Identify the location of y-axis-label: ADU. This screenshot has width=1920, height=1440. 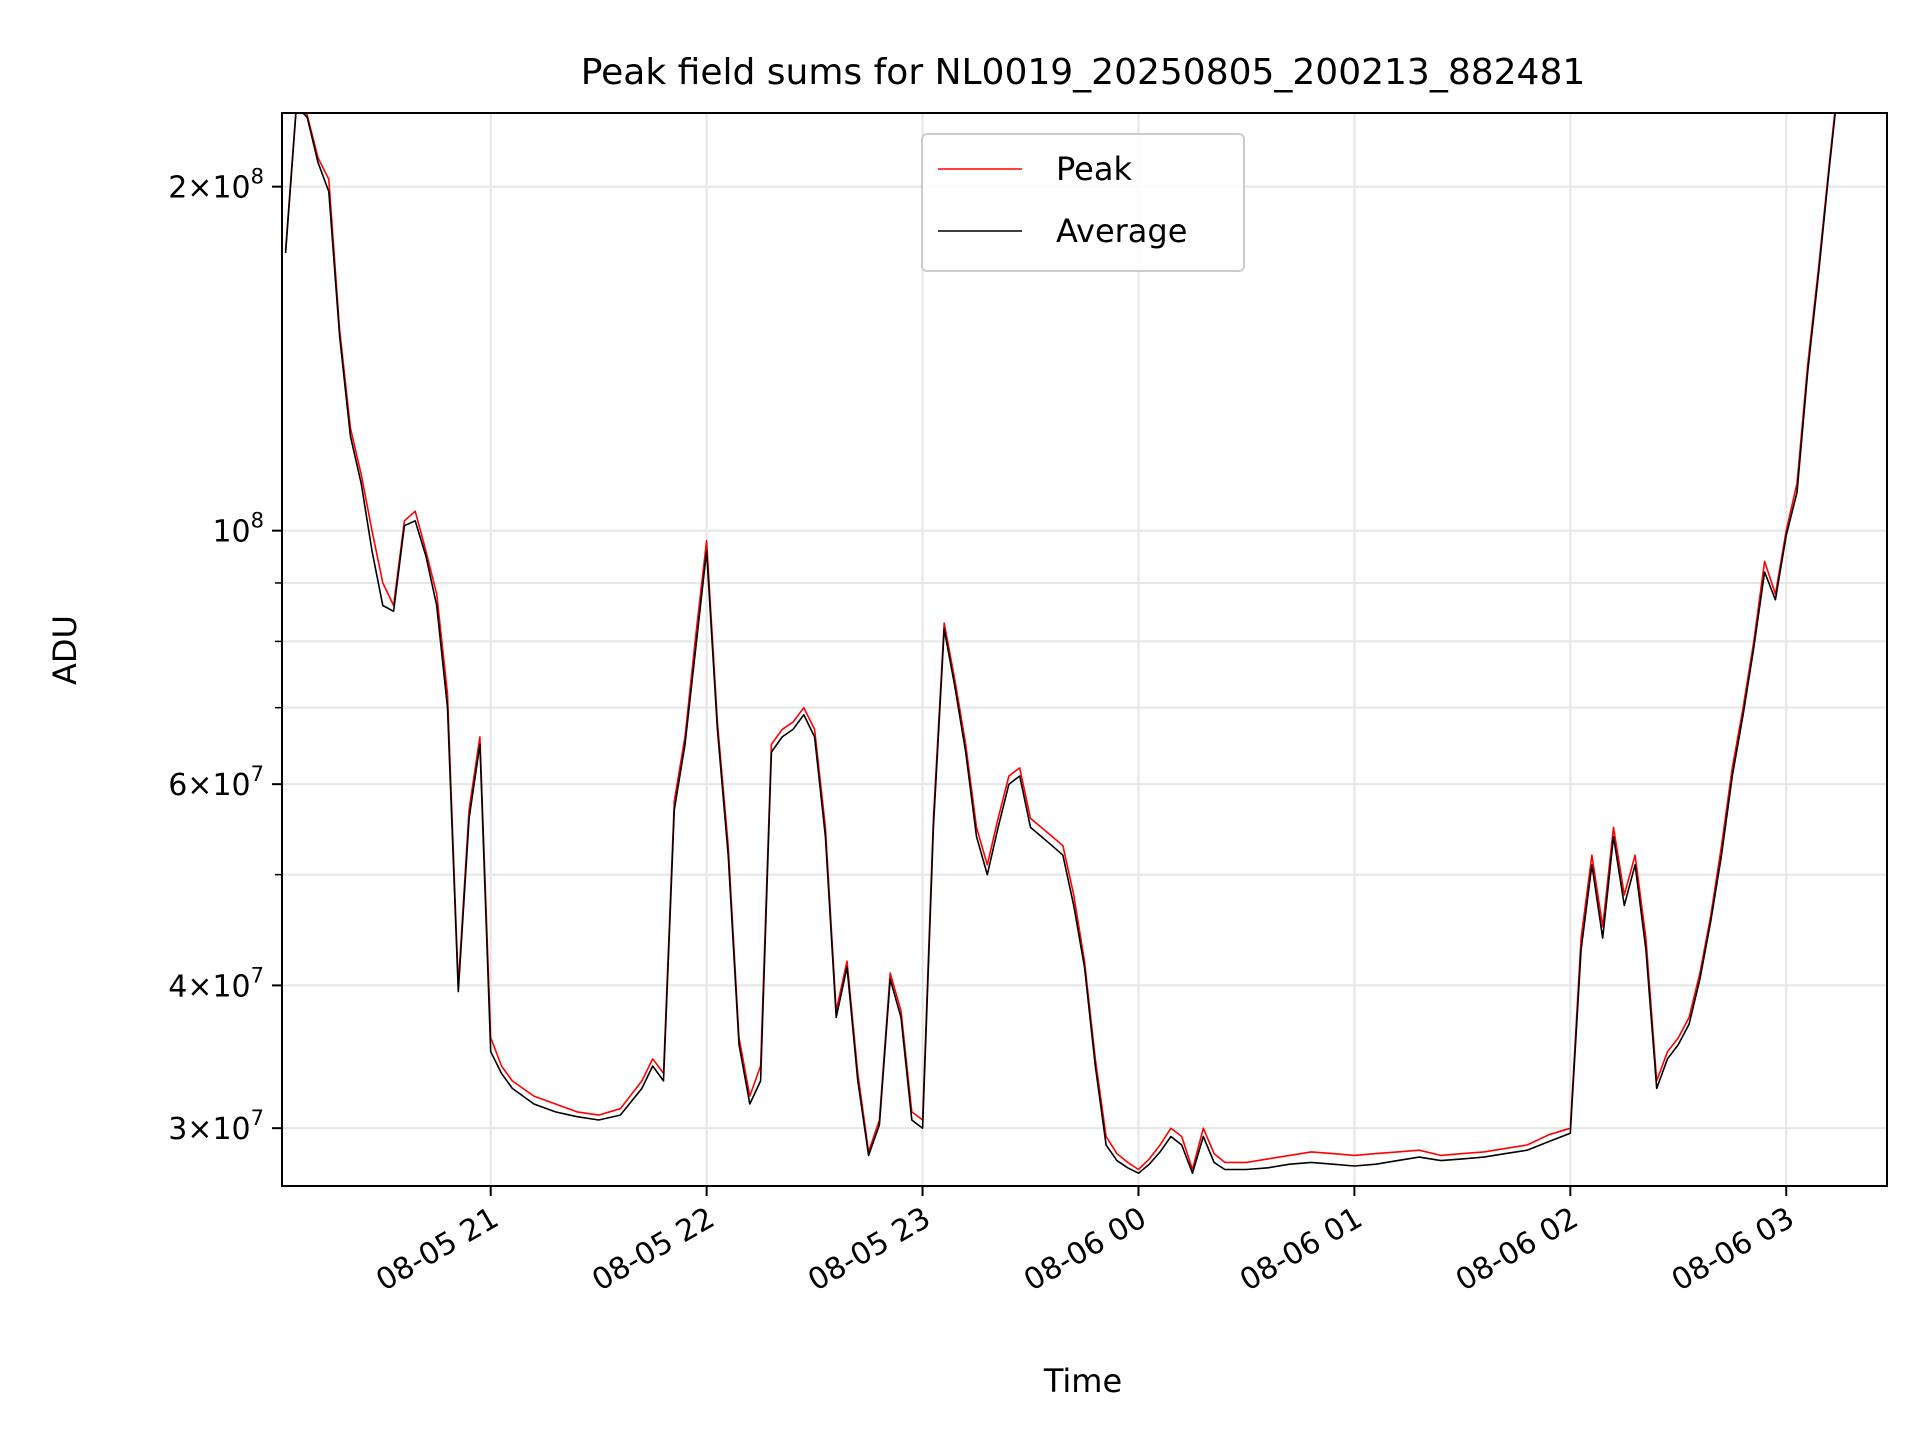
(65, 650).